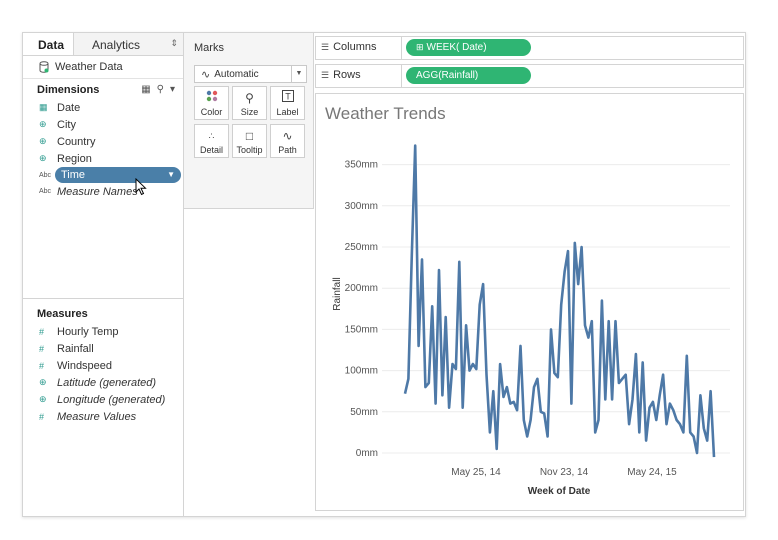 This screenshot has height=540, width=778. What do you see at coordinates (116, 45) in the screenshot?
I see `tab-analytics-label: Analytics` at bounding box center [116, 45].